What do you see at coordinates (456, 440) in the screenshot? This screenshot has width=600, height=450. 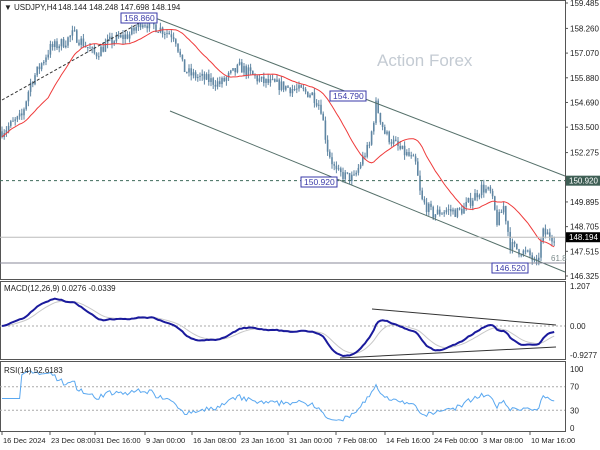 I see `x-tick-label: 24 Feb 00:00` at bounding box center [456, 440].